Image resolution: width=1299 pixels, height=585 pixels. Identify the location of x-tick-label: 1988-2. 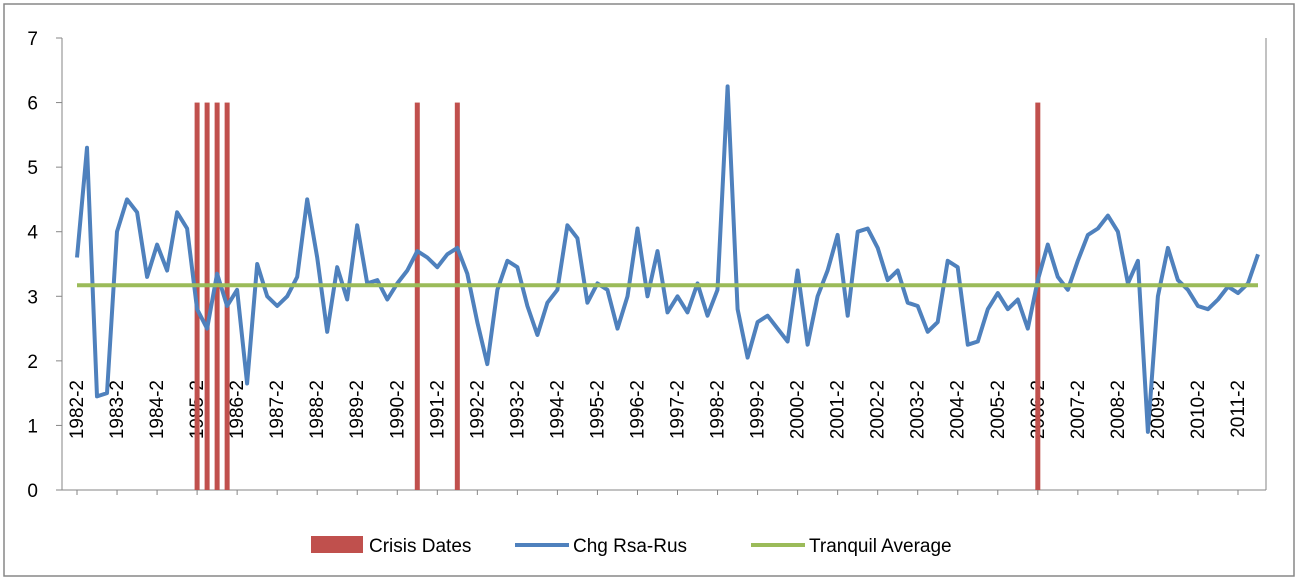
(317, 409).